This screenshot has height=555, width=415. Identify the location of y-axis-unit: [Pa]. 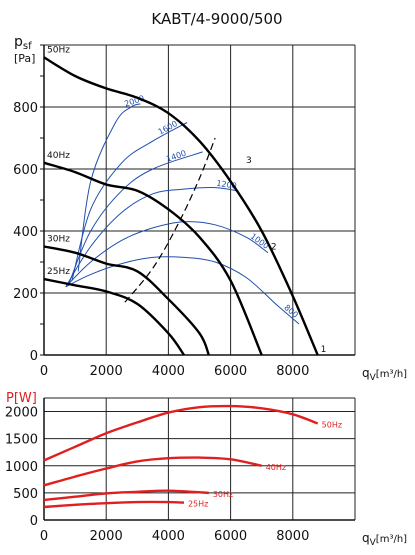
(24, 58).